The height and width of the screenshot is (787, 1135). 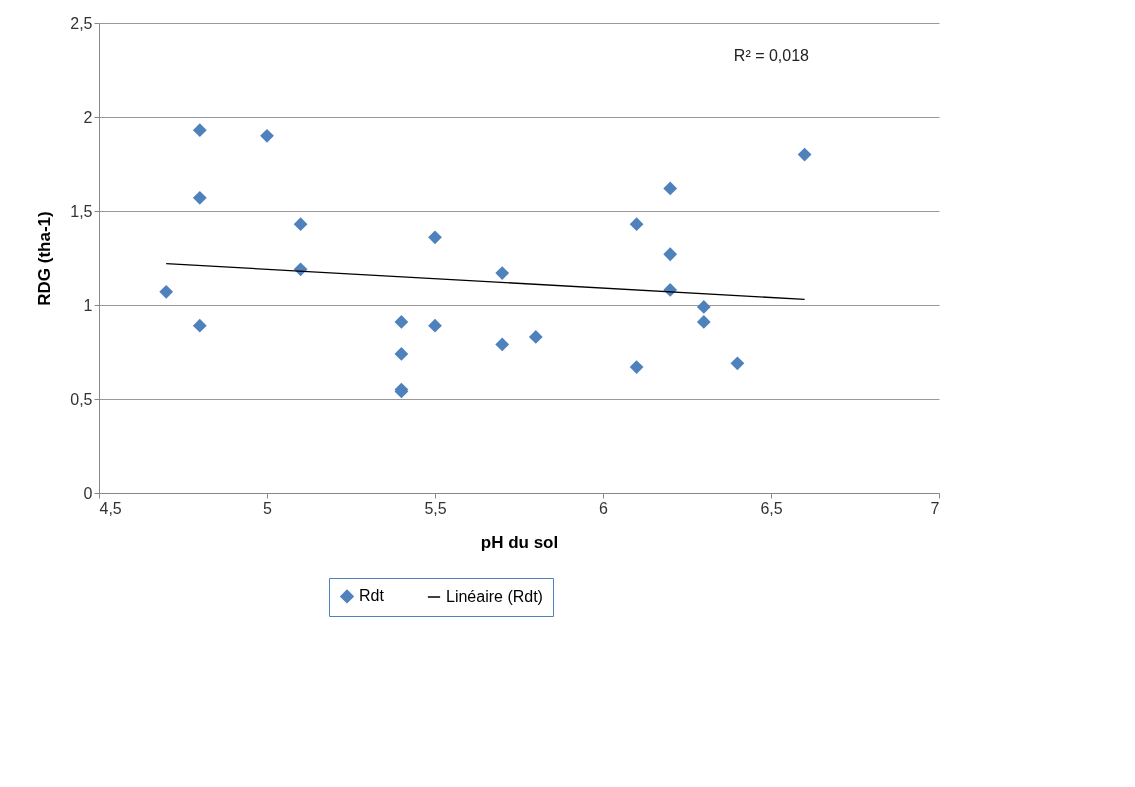 I want to click on x-tick-label: 6,5, so click(x=771, y=508).